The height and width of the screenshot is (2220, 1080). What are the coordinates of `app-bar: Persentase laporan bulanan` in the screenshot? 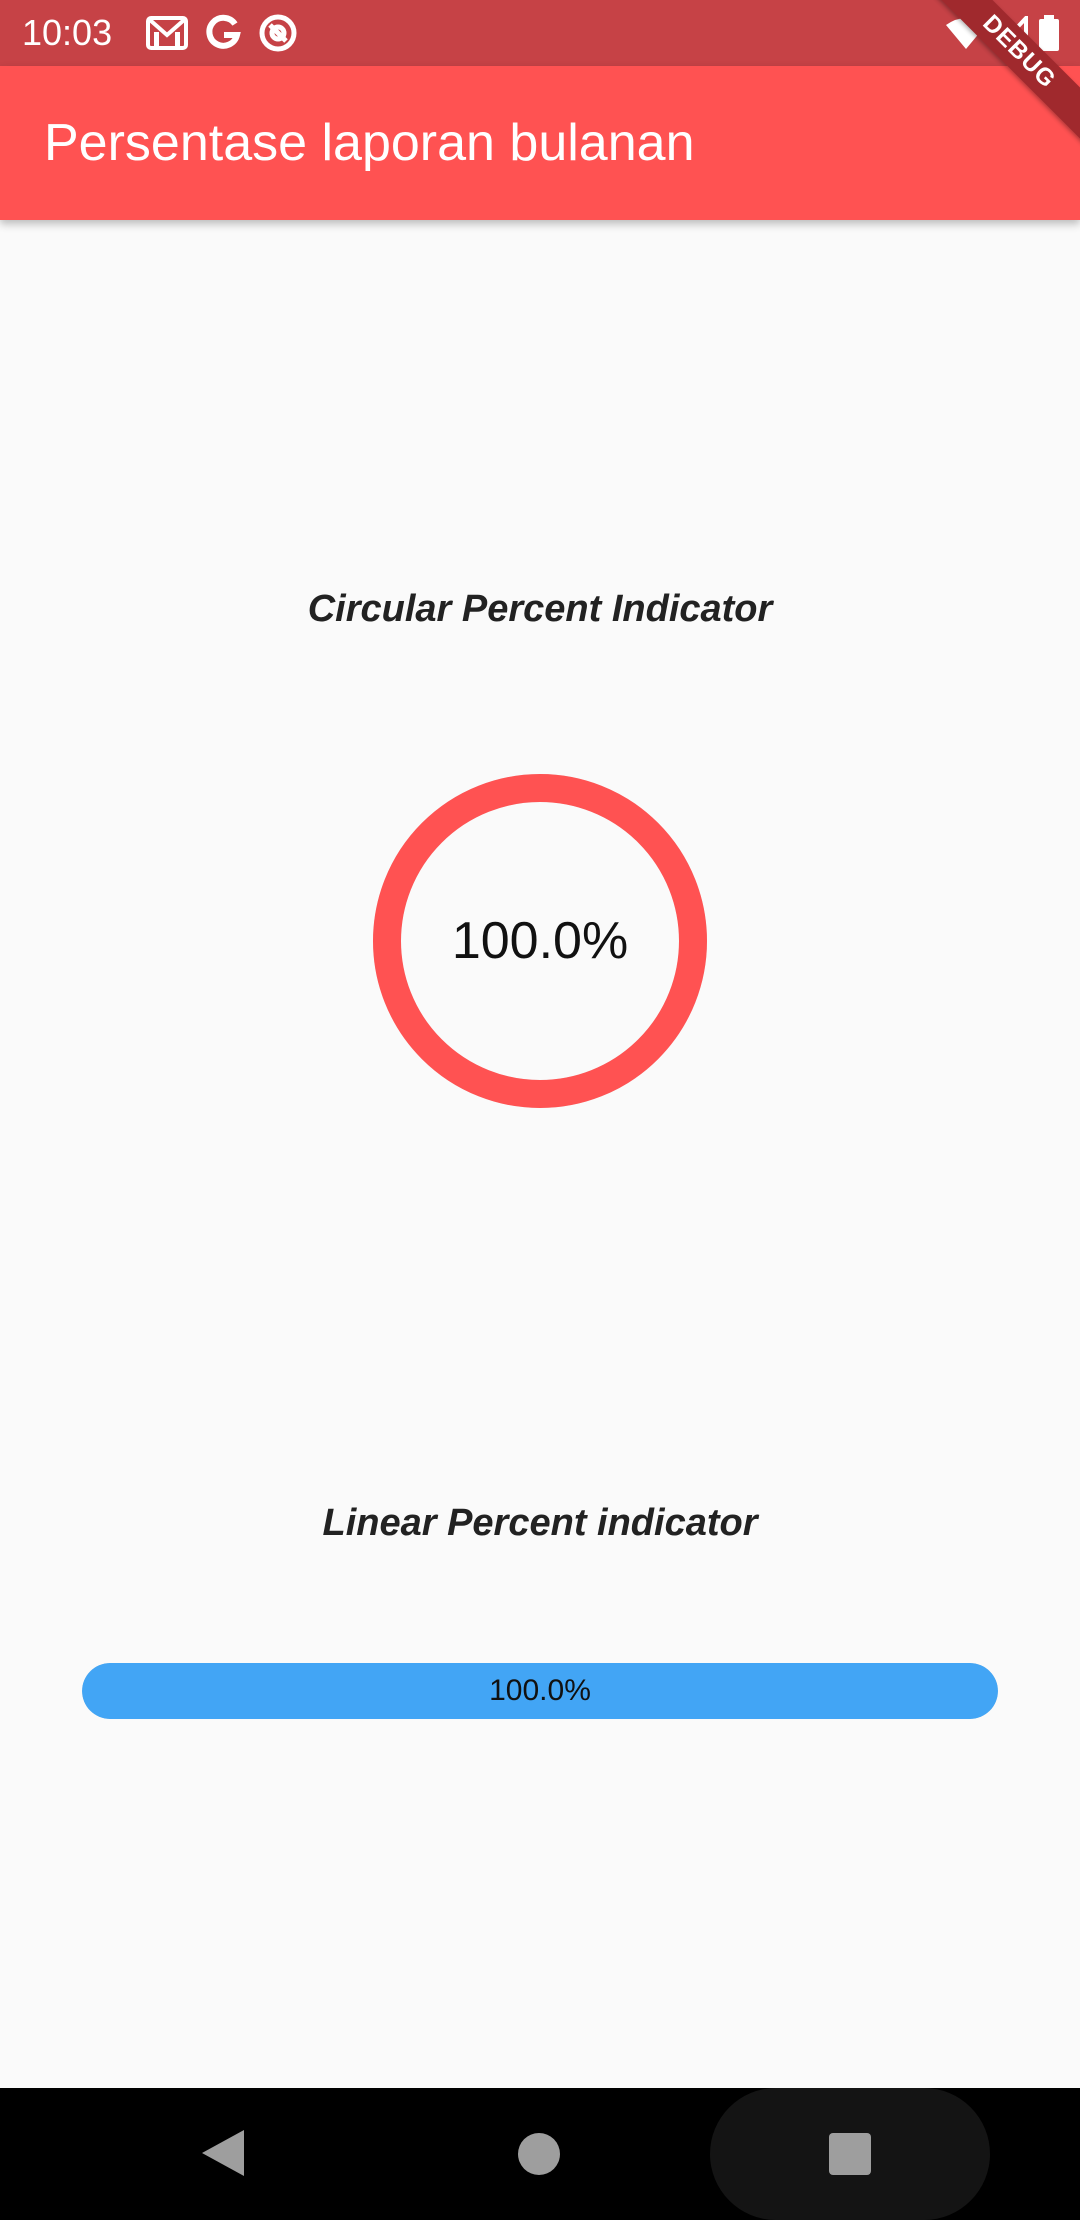 It's located at (540, 143).